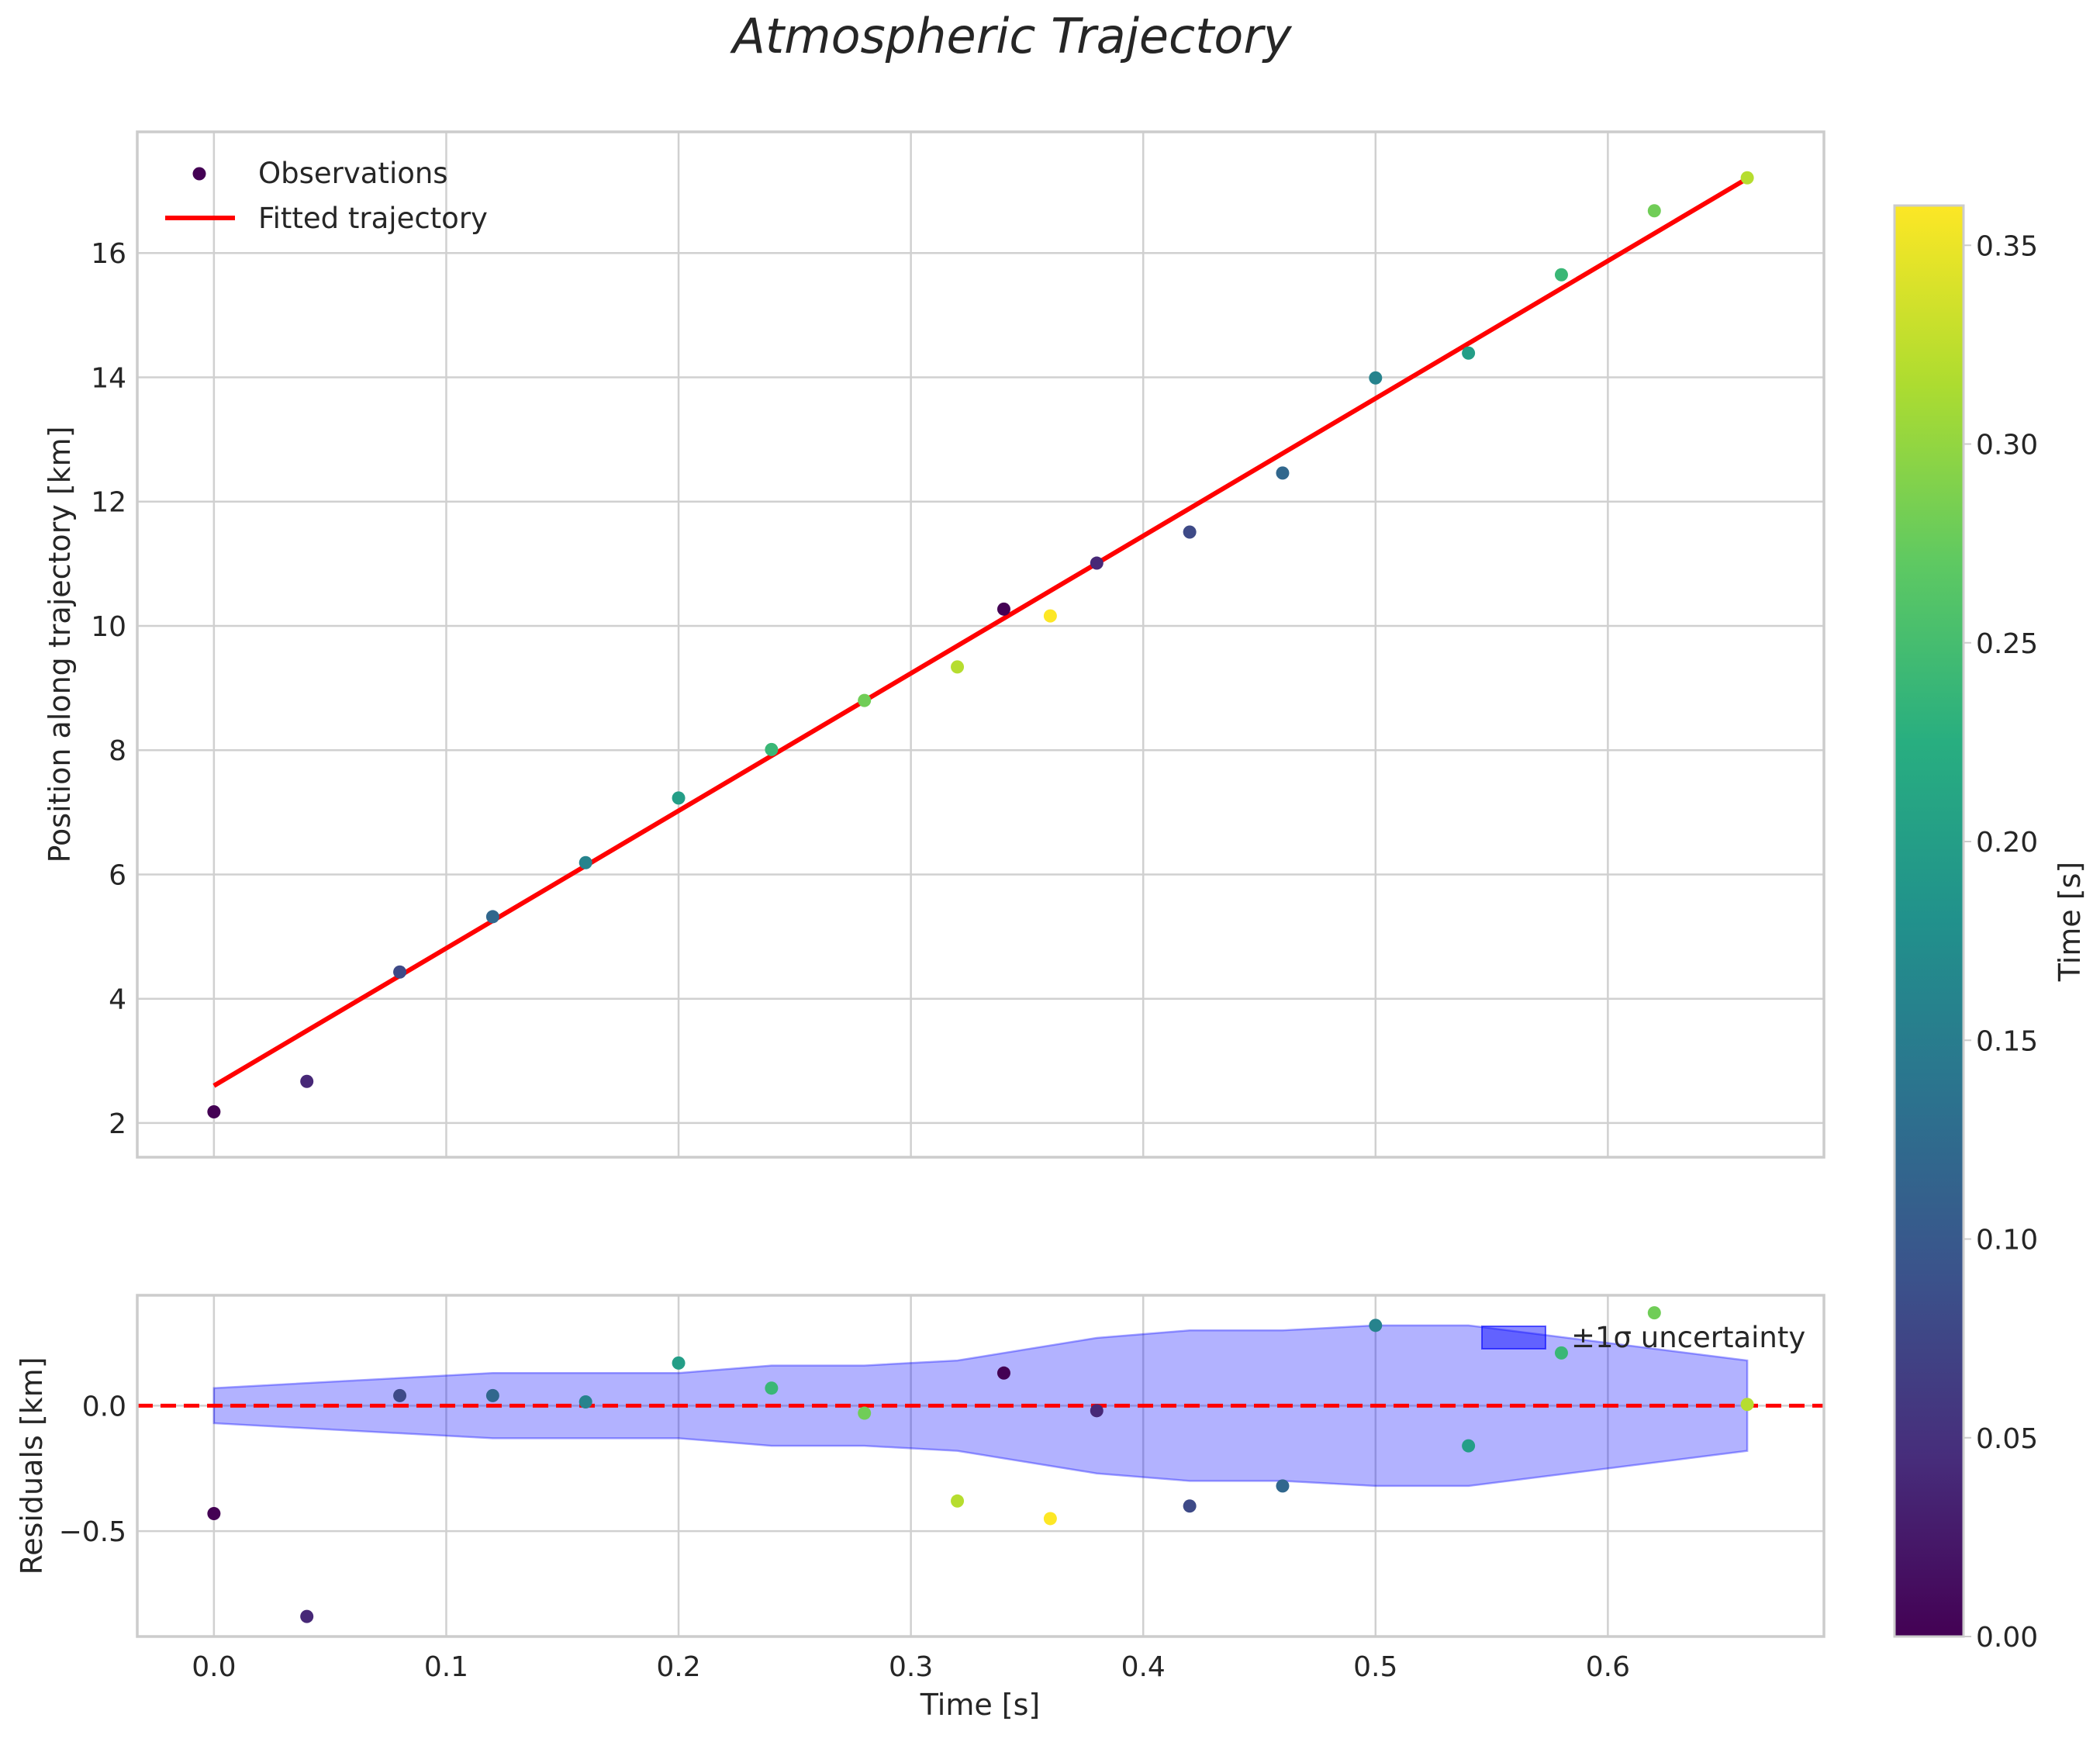  I want to click on time-x-tick-label-3: 0.3, so click(911, 1667).